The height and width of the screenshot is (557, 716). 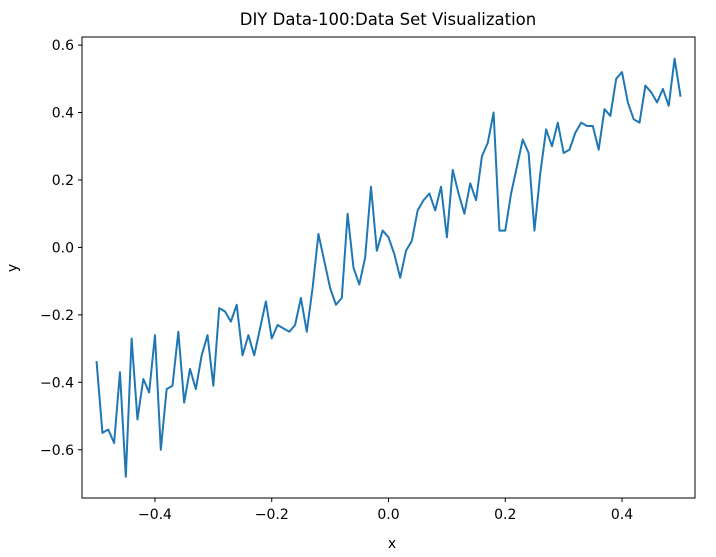 What do you see at coordinates (505, 515) in the screenshot?
I see `x-tick-label: 0.2` at bounding box center [505, 515].